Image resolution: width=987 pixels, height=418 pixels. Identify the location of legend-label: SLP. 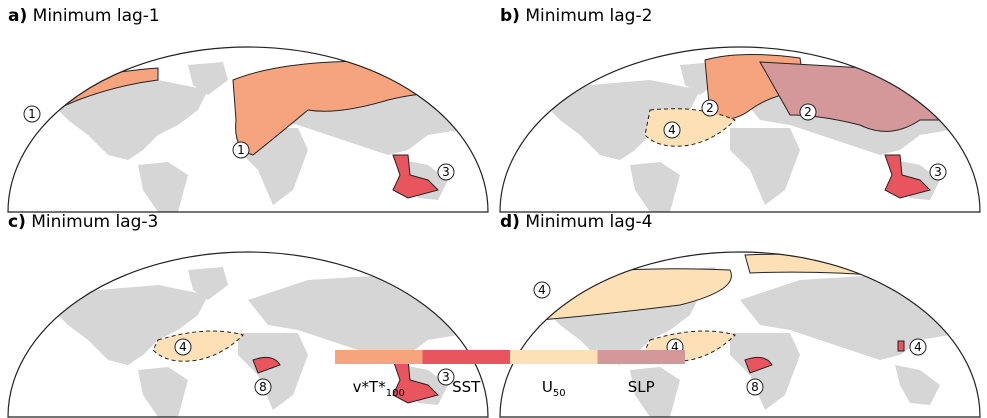
(641, 387).